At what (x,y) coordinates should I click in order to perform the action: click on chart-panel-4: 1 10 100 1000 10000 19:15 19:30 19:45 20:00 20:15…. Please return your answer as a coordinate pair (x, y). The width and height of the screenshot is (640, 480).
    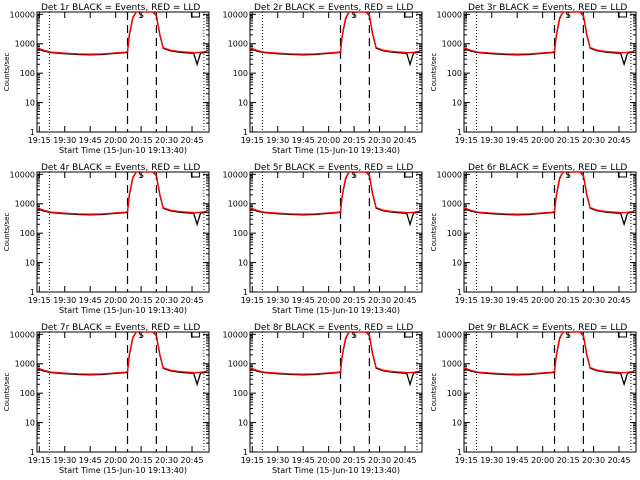
    Looking at the image, I should click on (106, 239).